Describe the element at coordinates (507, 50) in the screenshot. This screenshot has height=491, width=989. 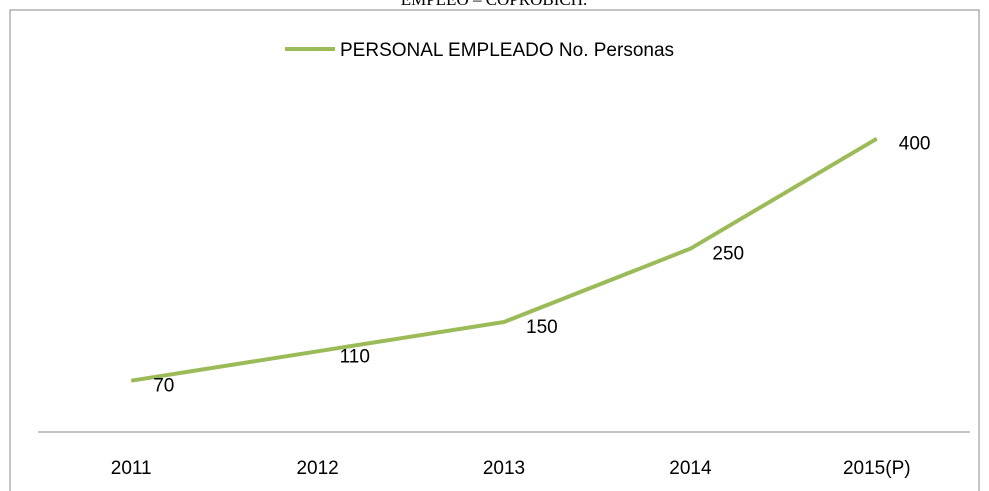
I see `legend-label: PERSONAL EMPLEADO No. Personas` at that location.